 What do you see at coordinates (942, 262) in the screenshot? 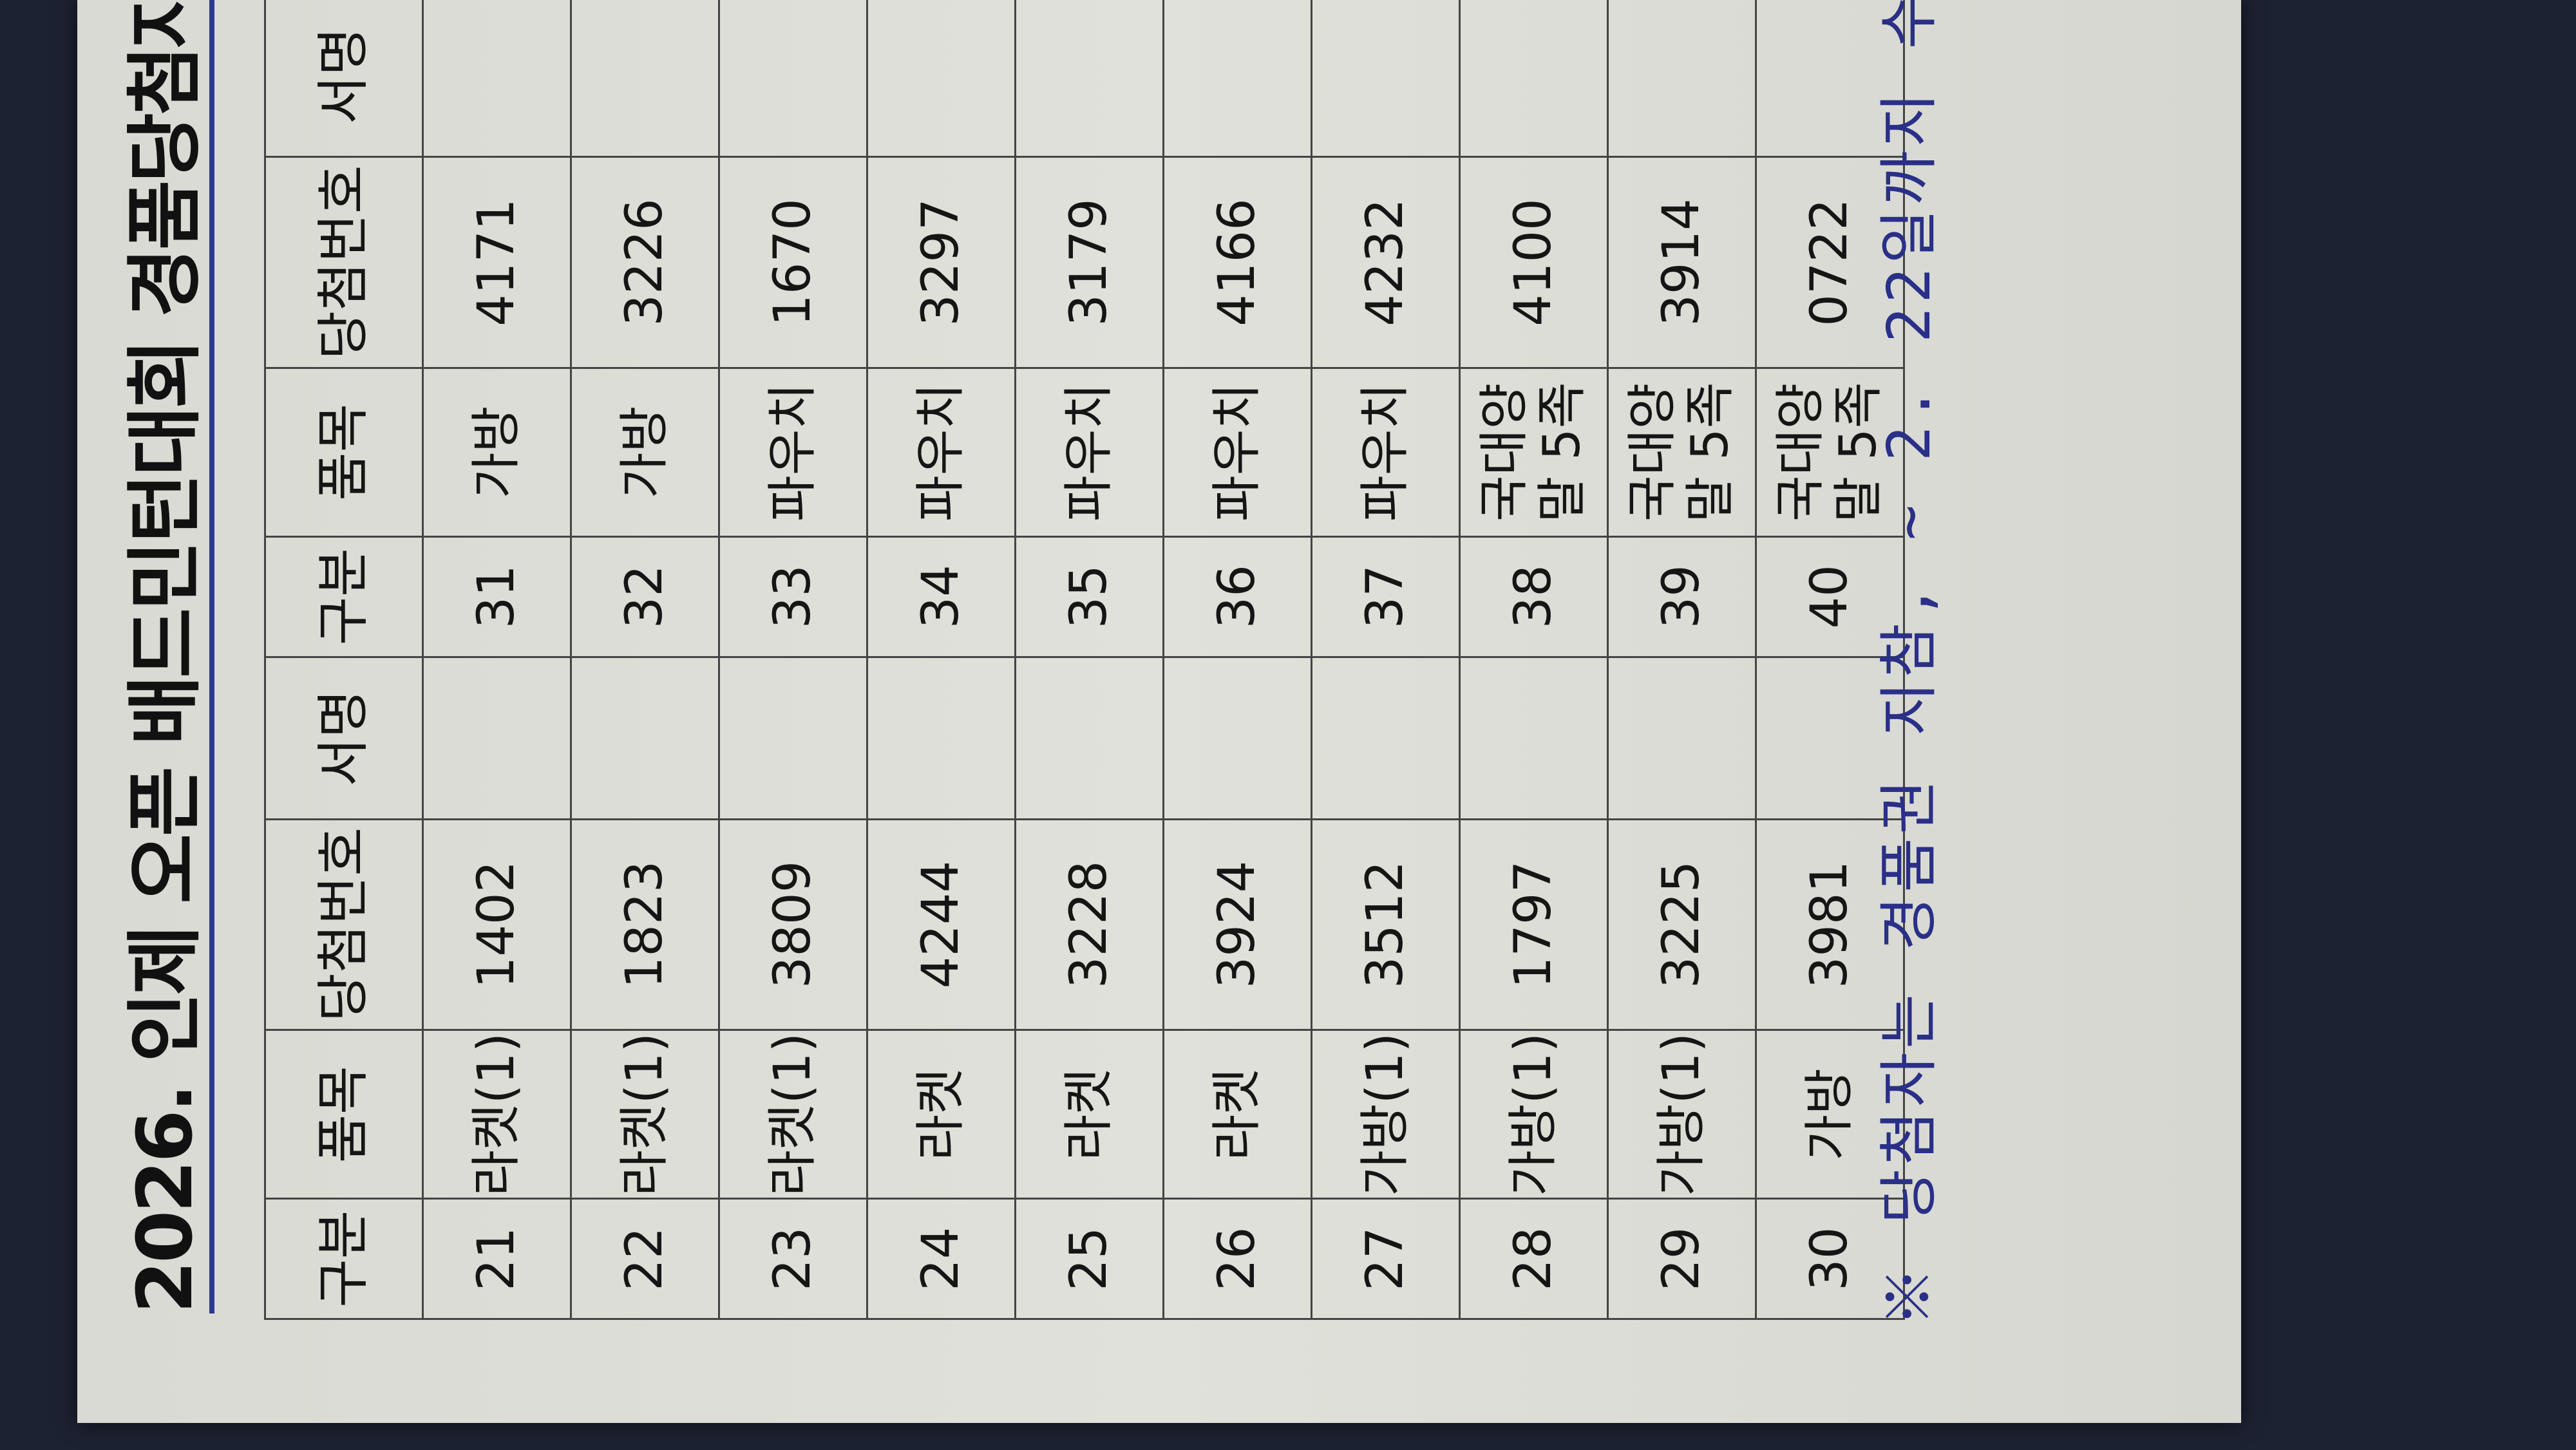
I see `cell-number: 3297` at bounding box center [942, 262].